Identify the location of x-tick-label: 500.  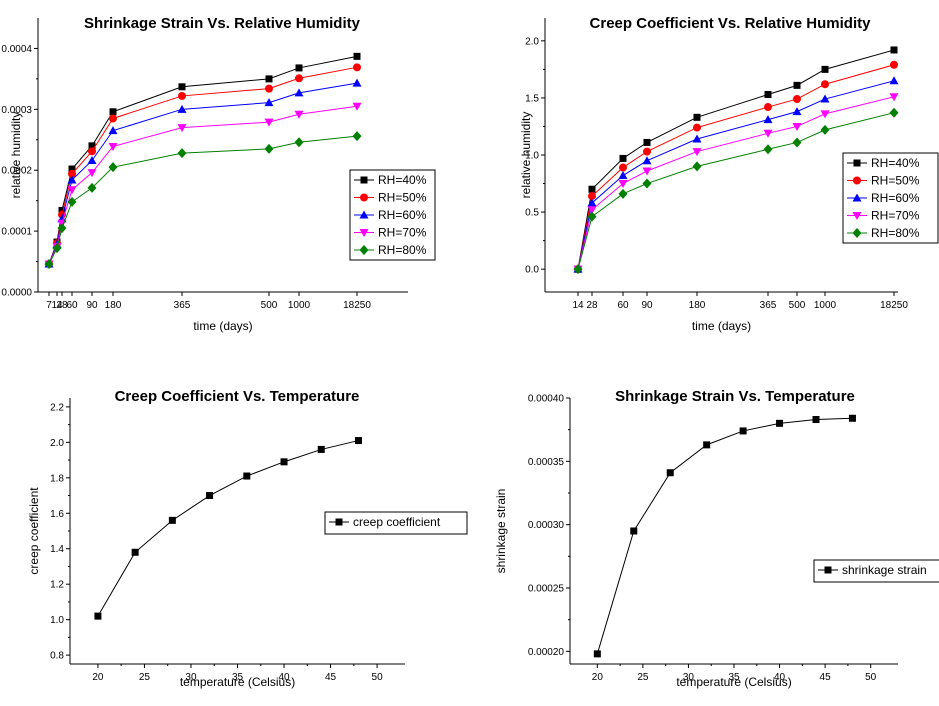
(797, 305).